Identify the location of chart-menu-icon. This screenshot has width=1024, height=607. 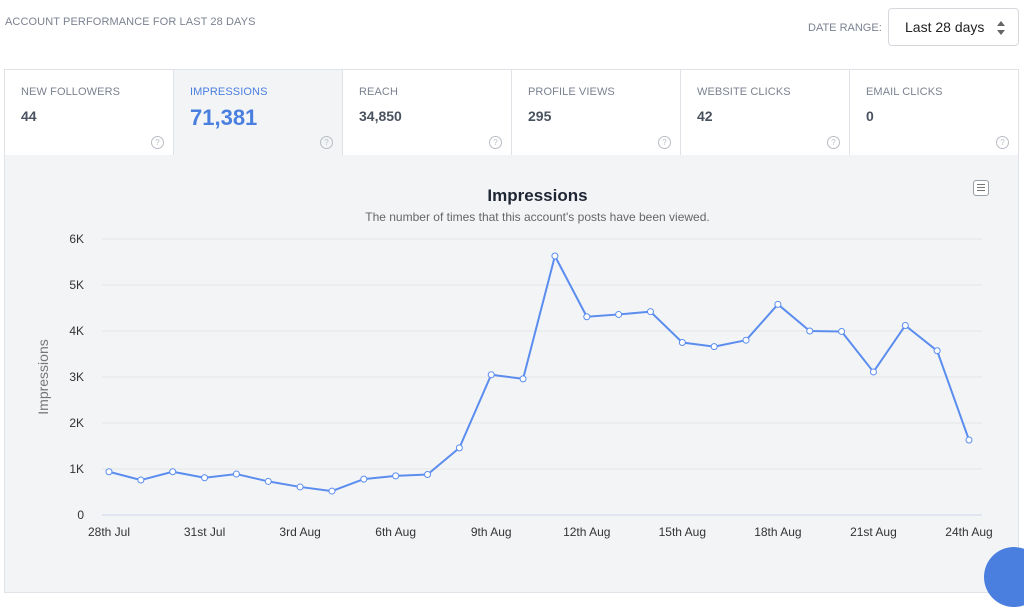
(981, 188).